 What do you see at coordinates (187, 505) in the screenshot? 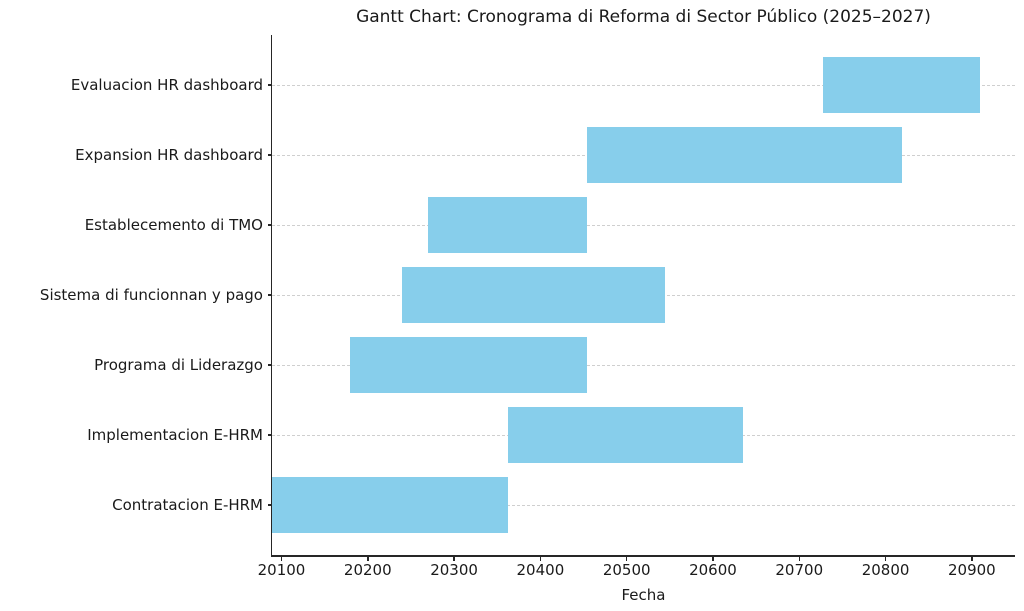
I see `y-tick-label: Contratacion E-HRM` at bounding box center [187, 505].